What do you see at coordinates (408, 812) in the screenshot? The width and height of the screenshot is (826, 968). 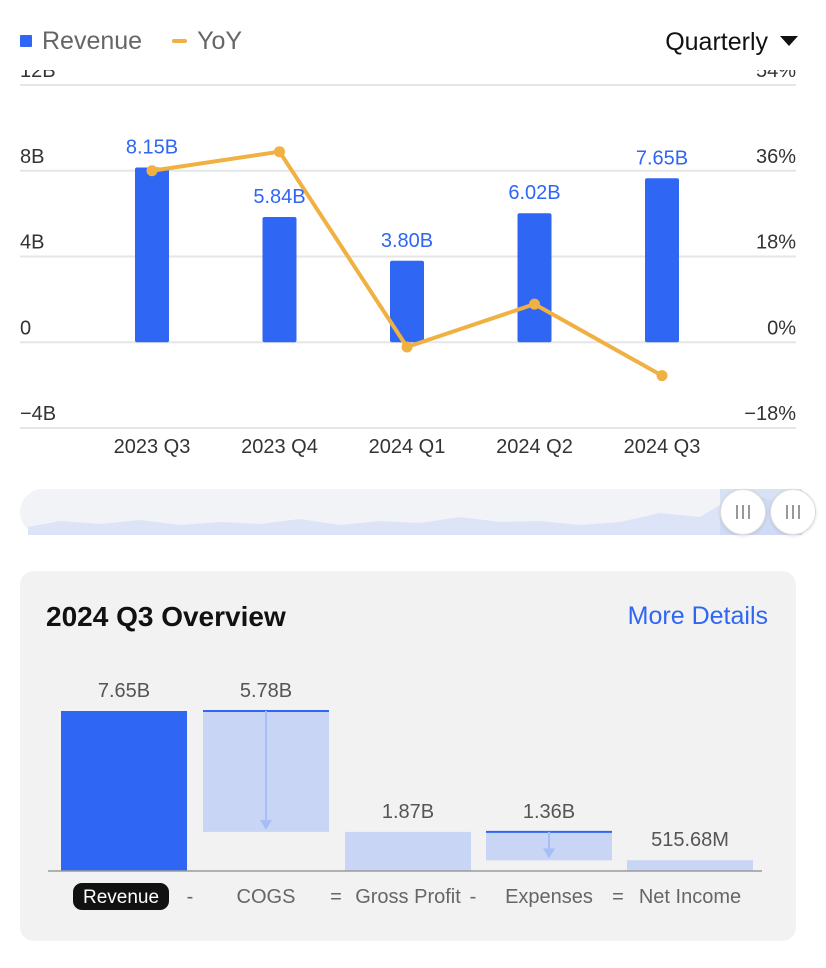 I see `waterfall-value-label: 1.87B` at bounding box center [408, 812].